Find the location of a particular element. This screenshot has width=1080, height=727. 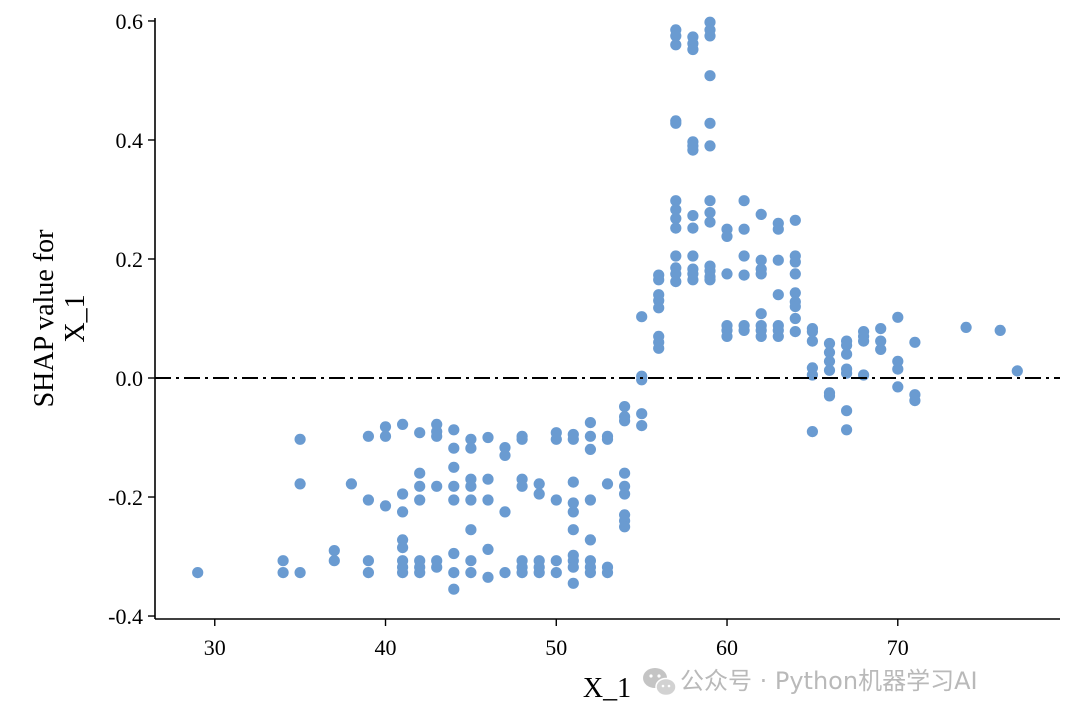

y-tick-label: -0.4 is located at coordinates (125, 616).